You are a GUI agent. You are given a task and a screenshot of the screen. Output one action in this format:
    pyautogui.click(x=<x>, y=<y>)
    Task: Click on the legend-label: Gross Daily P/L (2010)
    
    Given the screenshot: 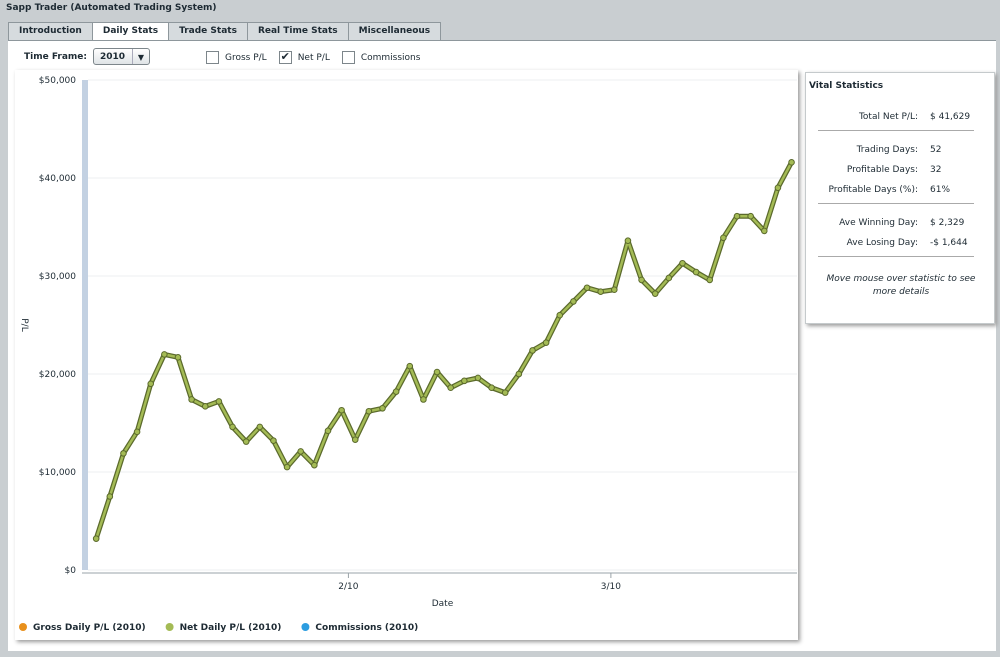 What is the action you would take?
    pyautogui.click(x=89, y=628)
    